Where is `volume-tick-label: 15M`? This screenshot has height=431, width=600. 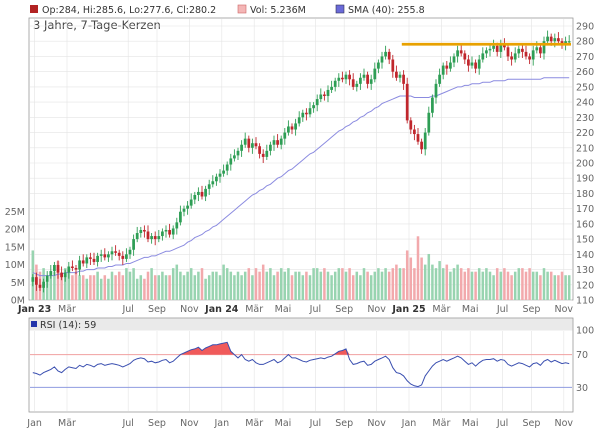
volume-tick-label: 15M is located at coordinates (15, 247).